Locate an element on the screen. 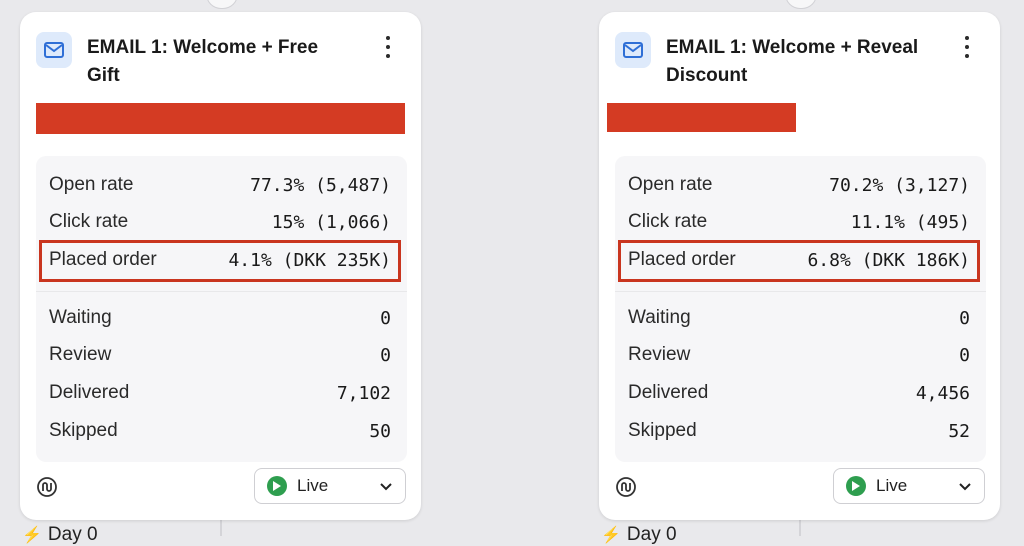  metric-value: 4.1% (DKK 235K) is located at coordinates (309, 260).